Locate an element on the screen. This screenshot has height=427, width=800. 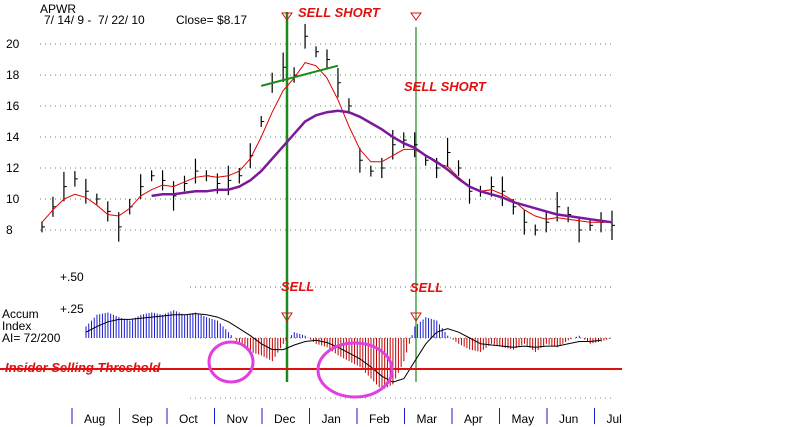
price-y-axis: 8 10 12 14 16 18 20 is located at coordinates (13, 137).